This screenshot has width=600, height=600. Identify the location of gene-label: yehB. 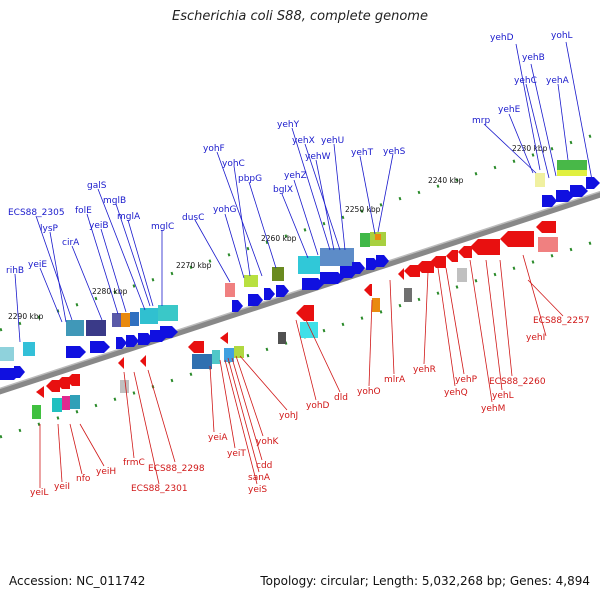
(533, 58).